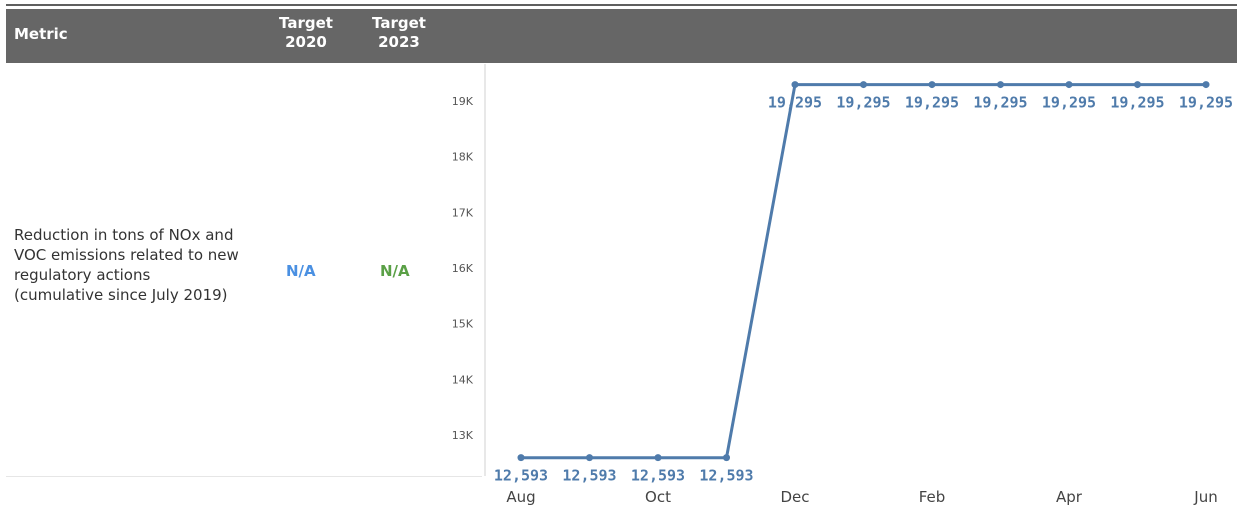 The image size is (1243, 510). Describe the element at coordinates (244, 476) in the screenshot. I see `row-divider` at that location.